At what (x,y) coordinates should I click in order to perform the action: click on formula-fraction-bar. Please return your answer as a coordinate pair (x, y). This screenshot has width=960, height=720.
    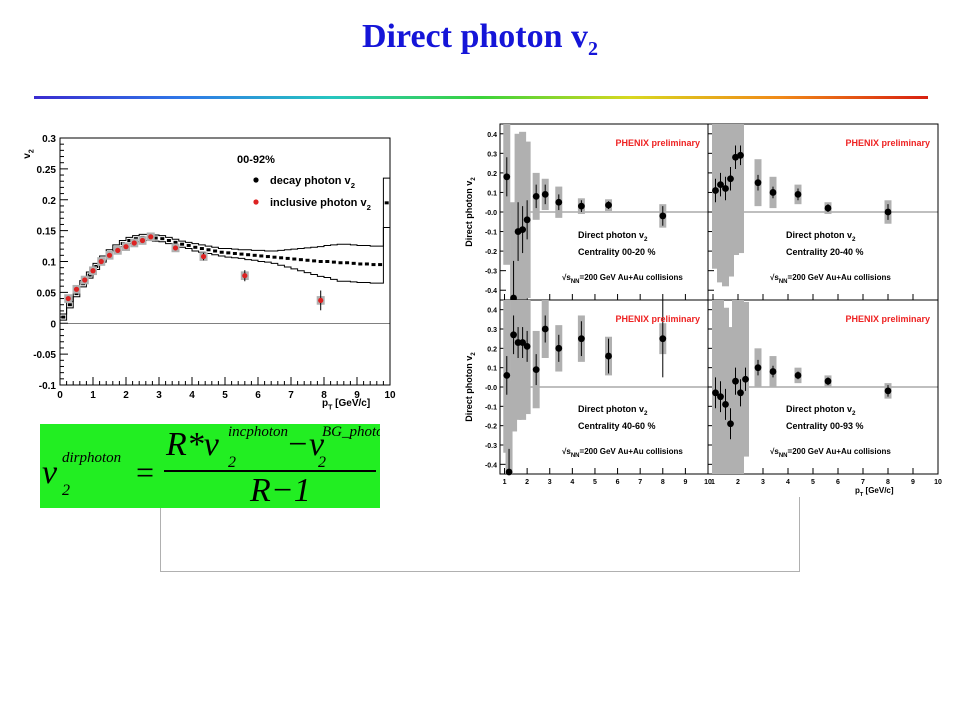
    Looking at the image, I should click on (270, 471).